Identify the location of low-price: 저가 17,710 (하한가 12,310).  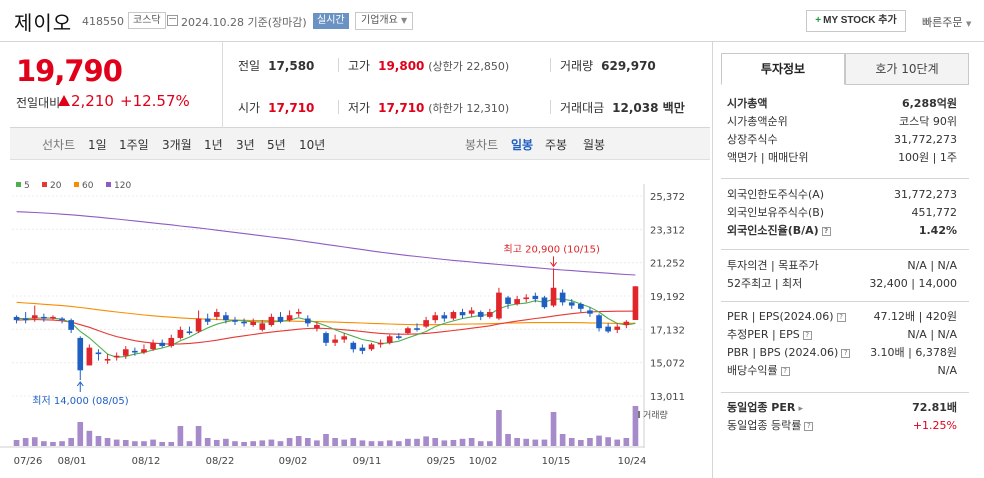
(428, 107).